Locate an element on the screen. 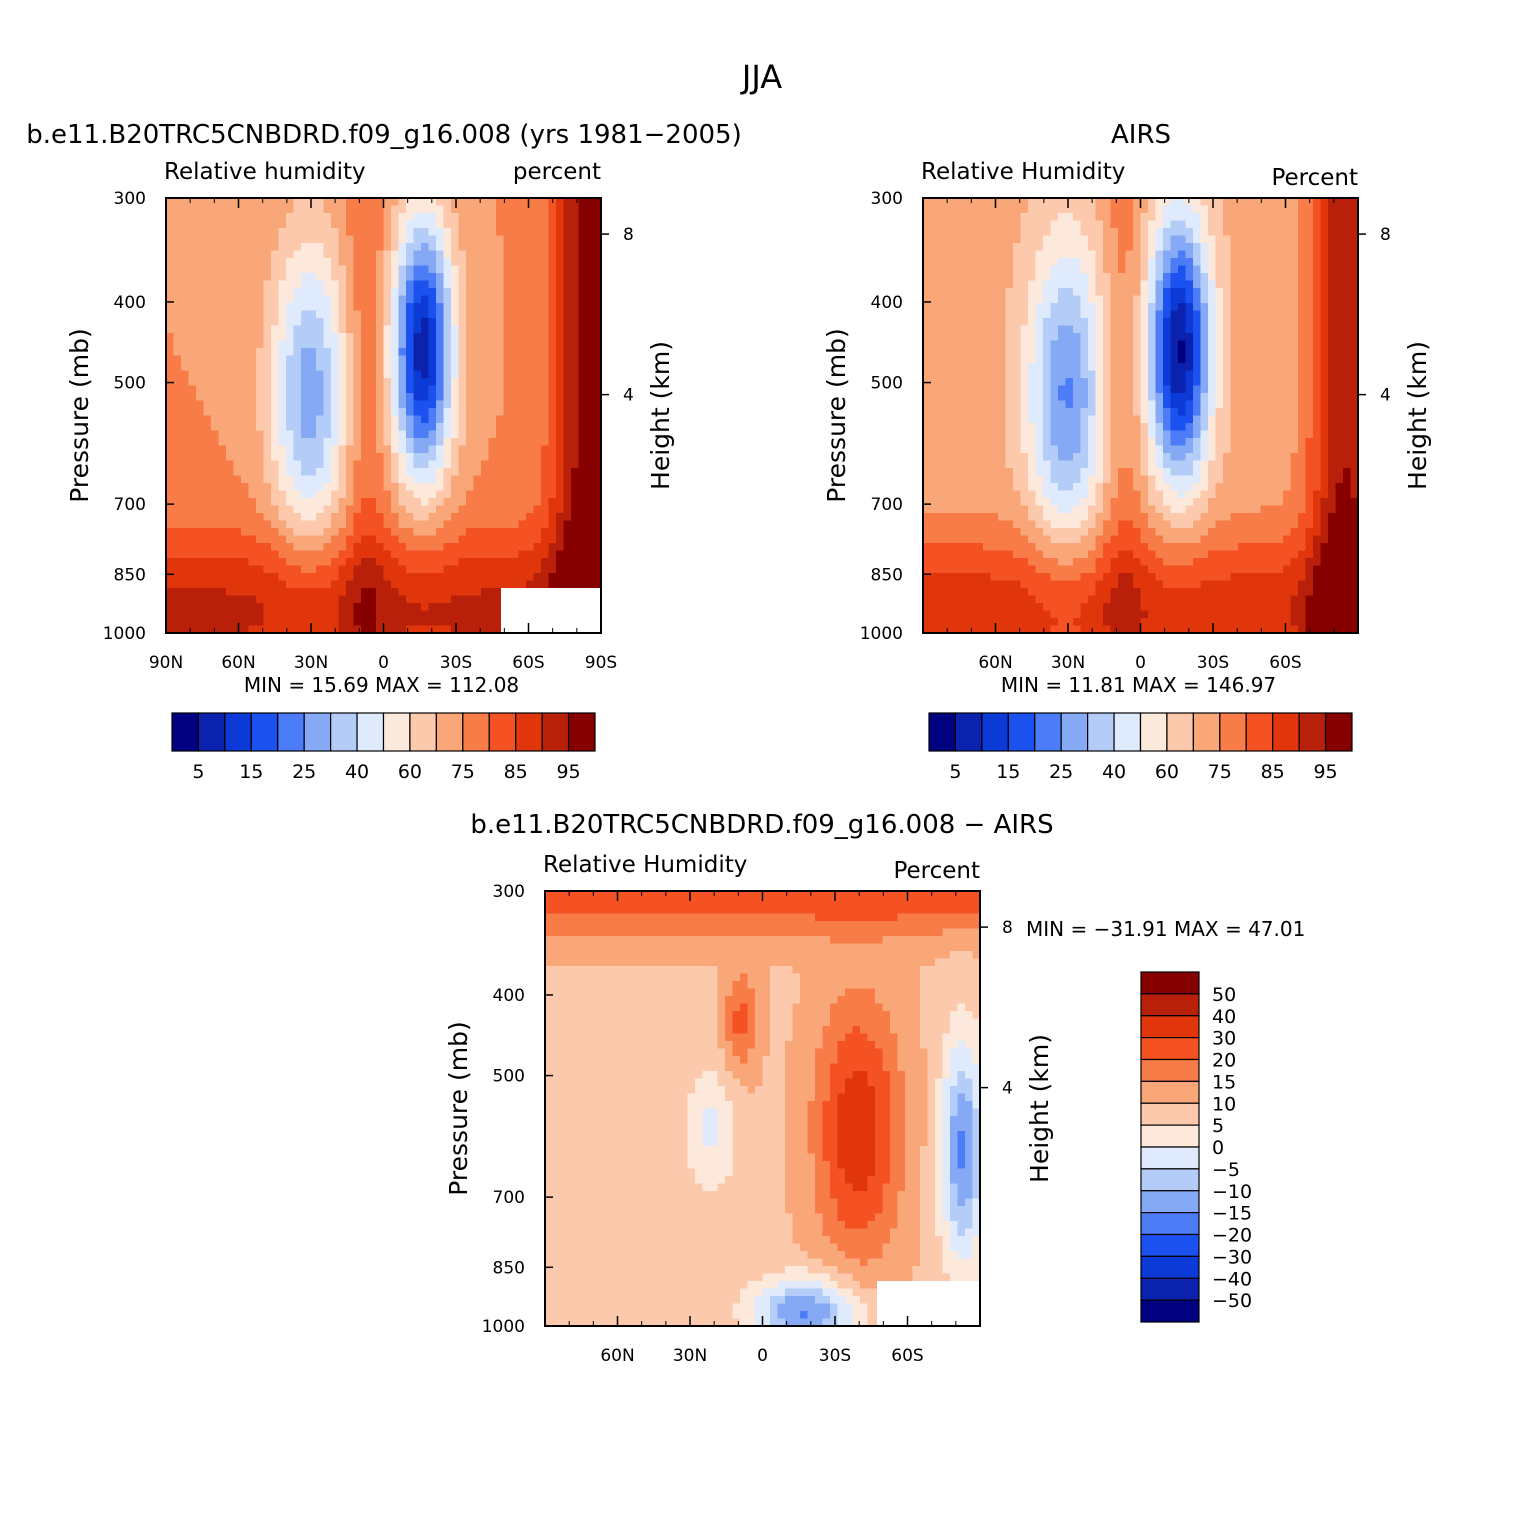 Image resolution: width=1525 pixels, height=1525 pixels. y-tick-label: 700 is located at coordinates (130, 505).